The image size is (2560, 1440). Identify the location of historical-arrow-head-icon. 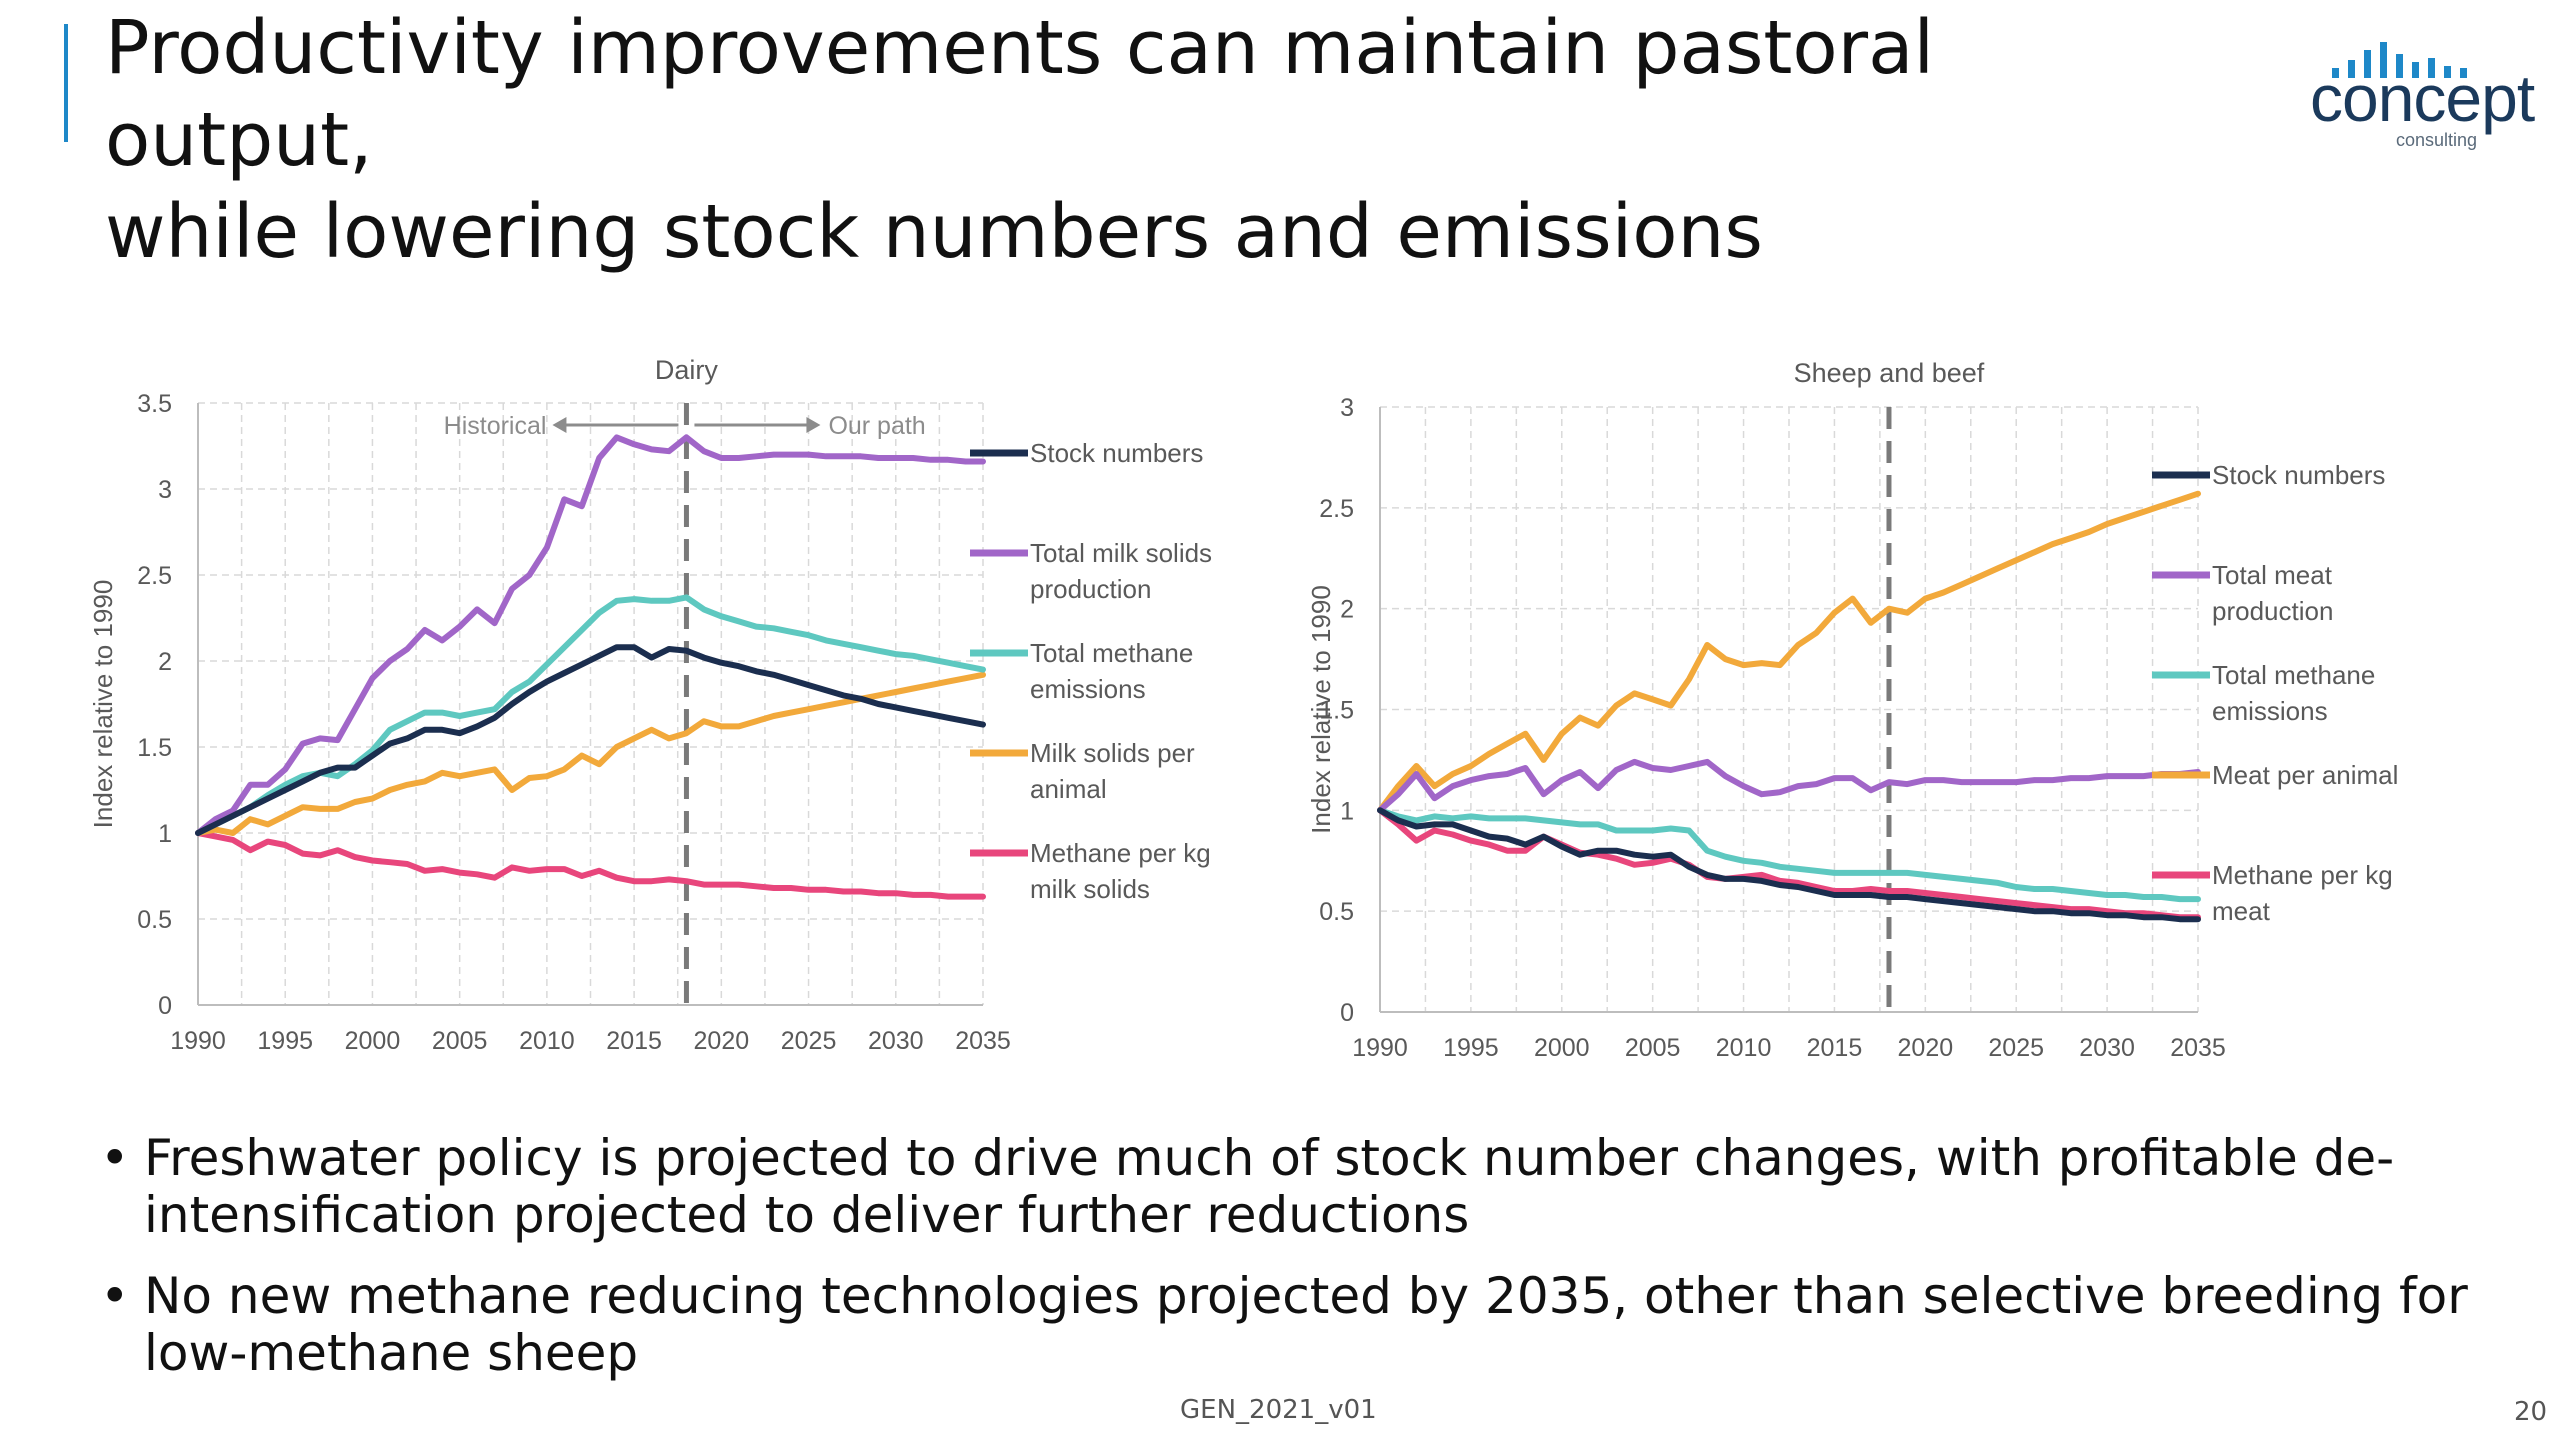
(559, 425).